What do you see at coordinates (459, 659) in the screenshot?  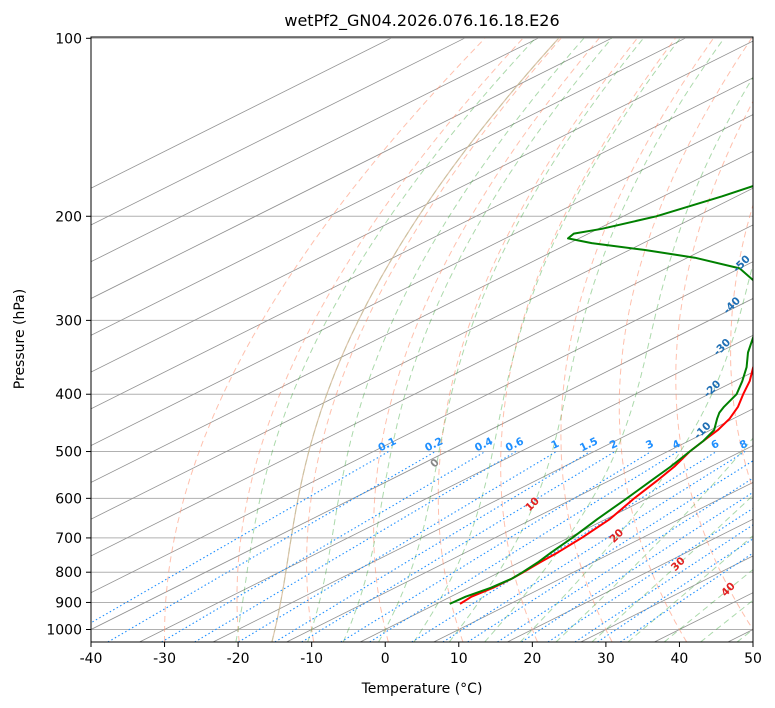 I see `x-tick-label: 10` at bounding box center [459, 659].